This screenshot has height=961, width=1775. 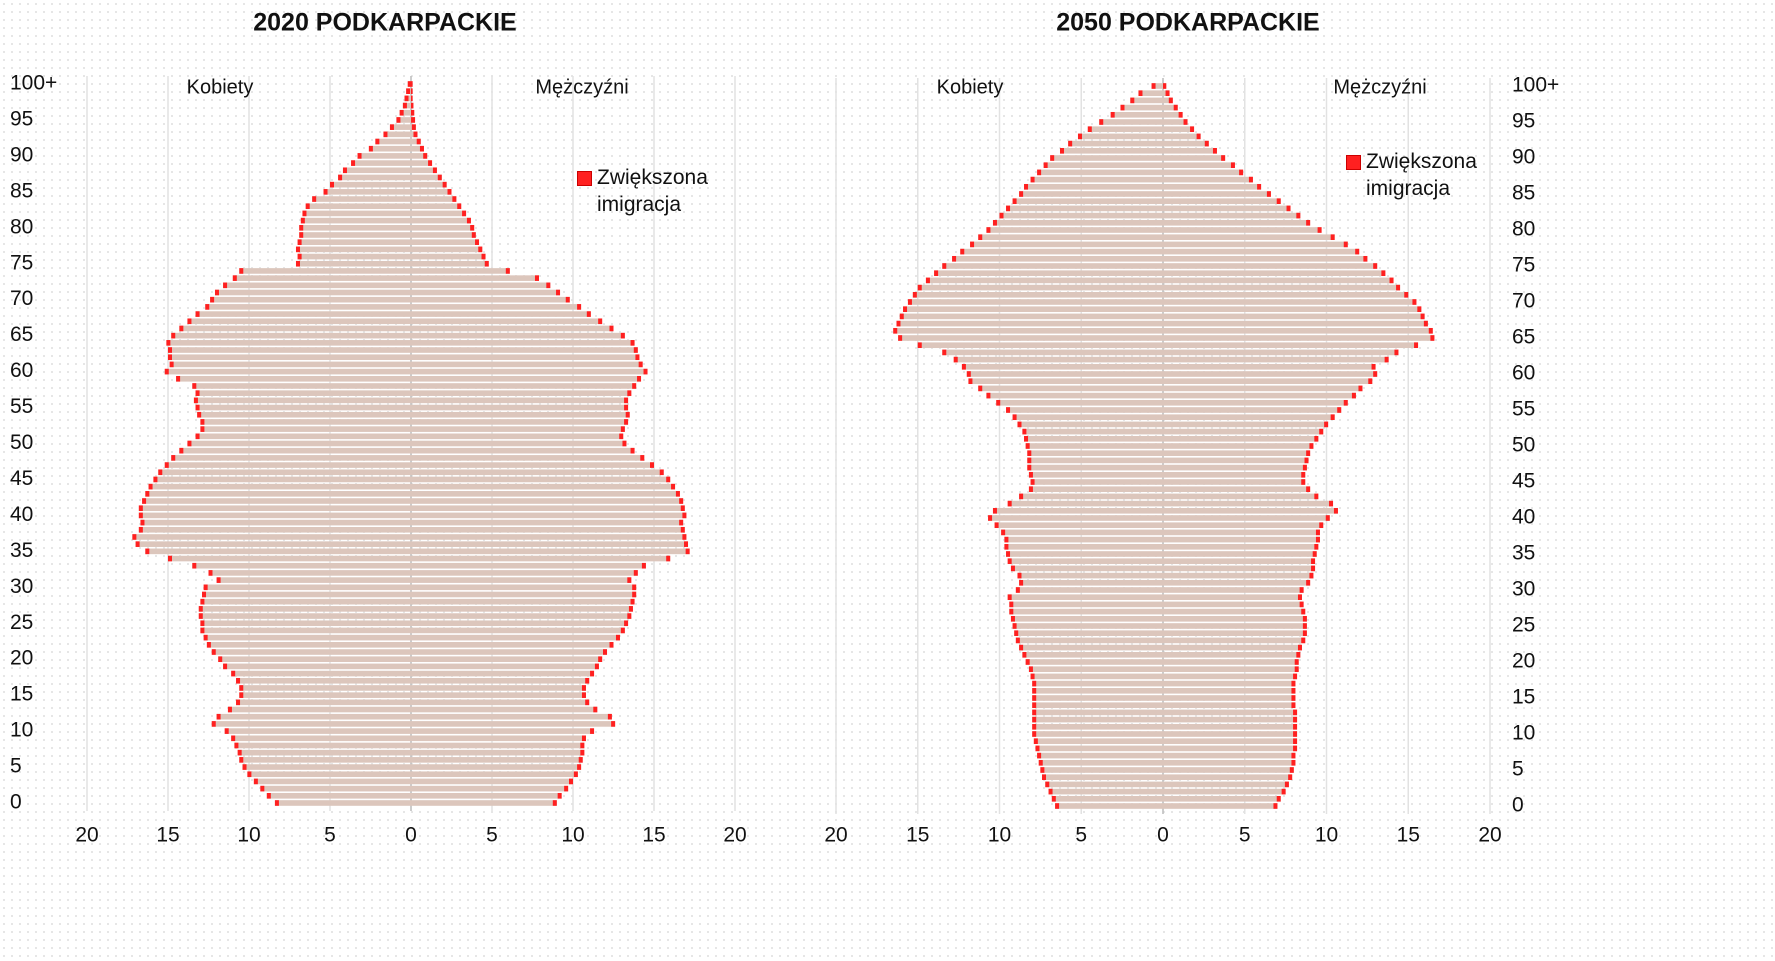 I want to click on x-tick-label: 10, so click(x=1326, y=835).